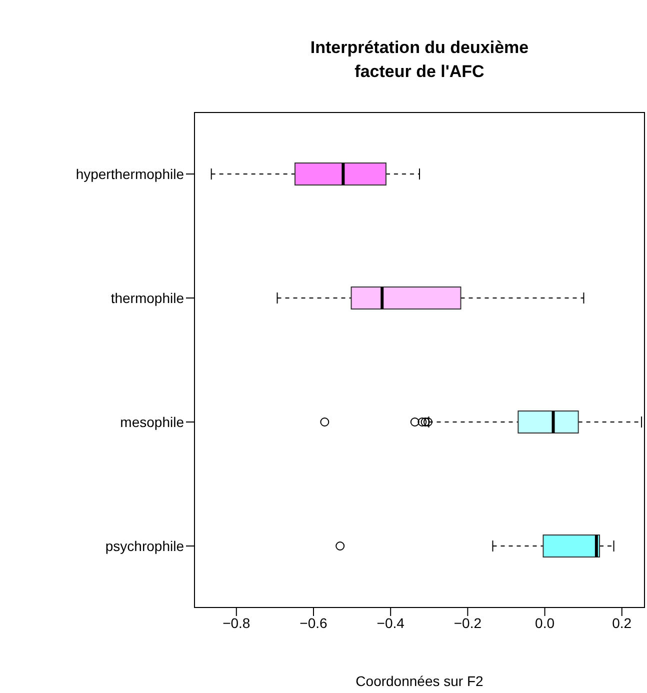 Image resolution: width=647 pixels, height=693 pixels. I want to click on x-tick-label: 0.2, so click(622, 622).